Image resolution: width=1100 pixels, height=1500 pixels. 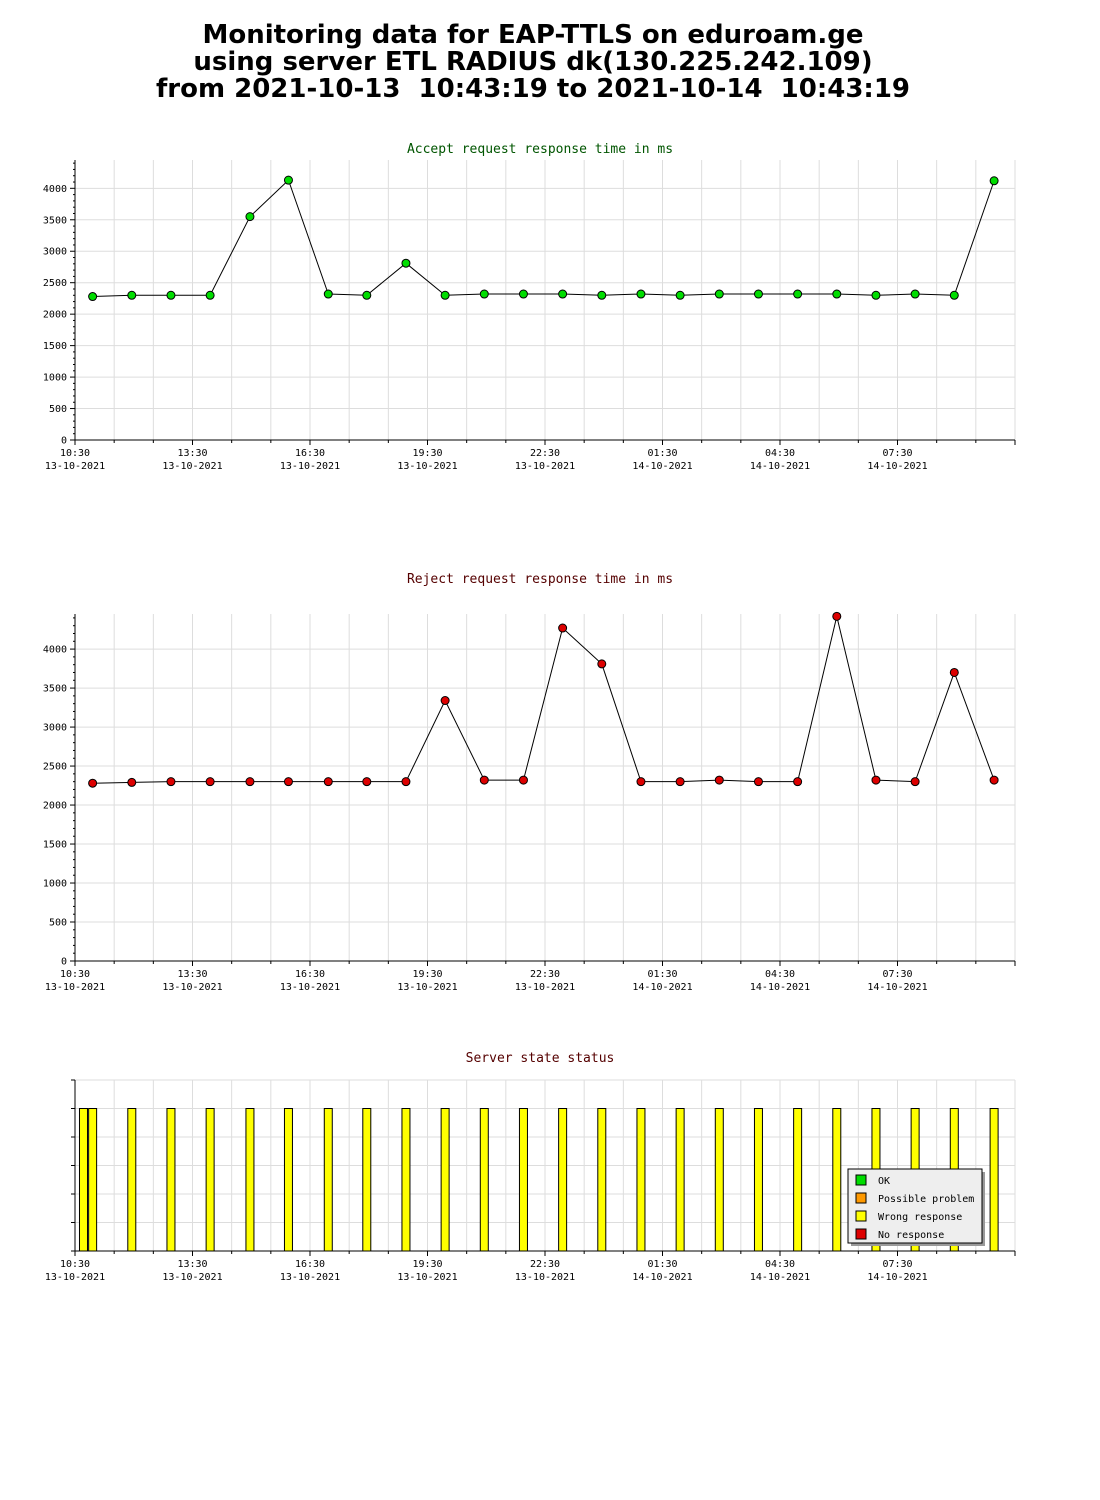 What do you see at coordinates (540, 149) in the screenshot?
I see `chart-title: Accept request response time in ms` at bounding box center [540, 149].